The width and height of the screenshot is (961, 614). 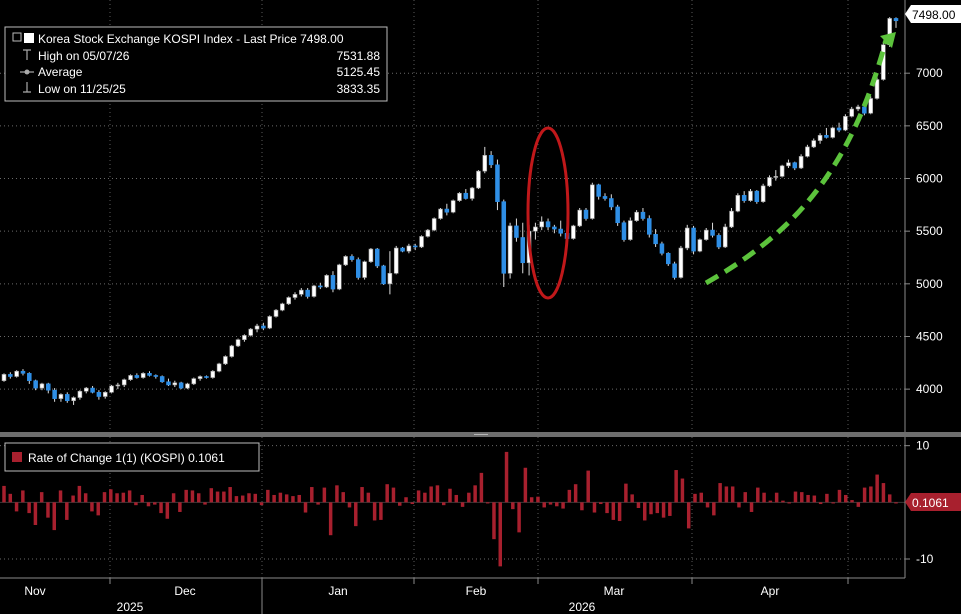 I want to click on x-month-label: Dec, so click(x=184, y=591).